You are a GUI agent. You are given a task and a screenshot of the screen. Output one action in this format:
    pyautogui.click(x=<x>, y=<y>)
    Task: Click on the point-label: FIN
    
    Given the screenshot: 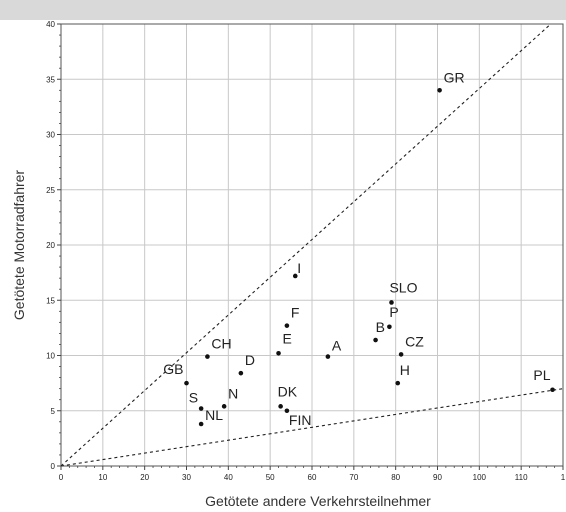 What is the action you would take?
    pyautogui.click(x=300, y=420)
    